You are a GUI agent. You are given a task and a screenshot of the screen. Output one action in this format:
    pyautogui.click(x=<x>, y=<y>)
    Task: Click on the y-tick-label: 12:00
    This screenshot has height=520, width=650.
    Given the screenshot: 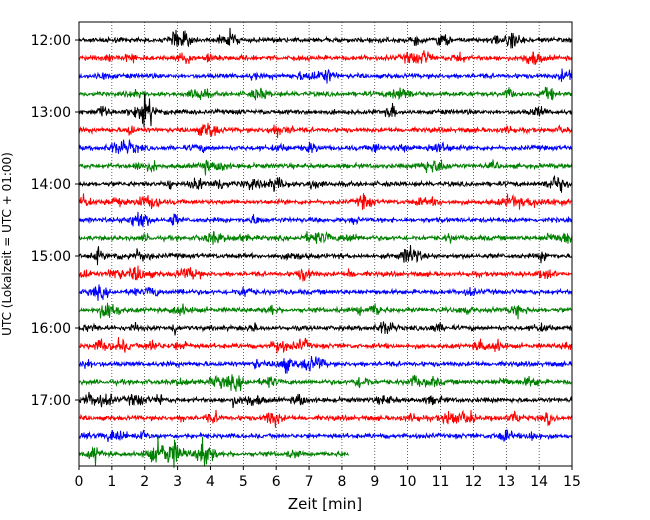 What is the action you would take?
    pyautogui.click(x=51, y=41)
    